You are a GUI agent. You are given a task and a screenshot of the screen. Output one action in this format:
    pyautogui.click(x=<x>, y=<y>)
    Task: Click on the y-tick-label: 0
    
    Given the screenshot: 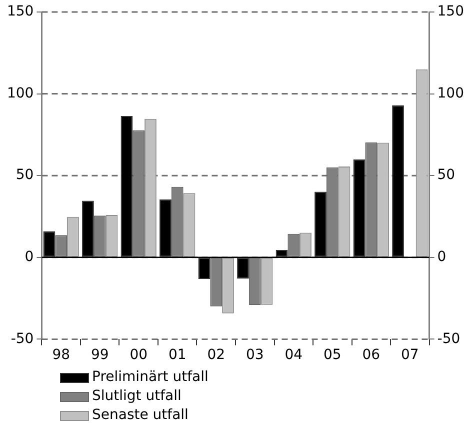 What is the action you would take?
    pyautogui.click(x=29, y=257)
    